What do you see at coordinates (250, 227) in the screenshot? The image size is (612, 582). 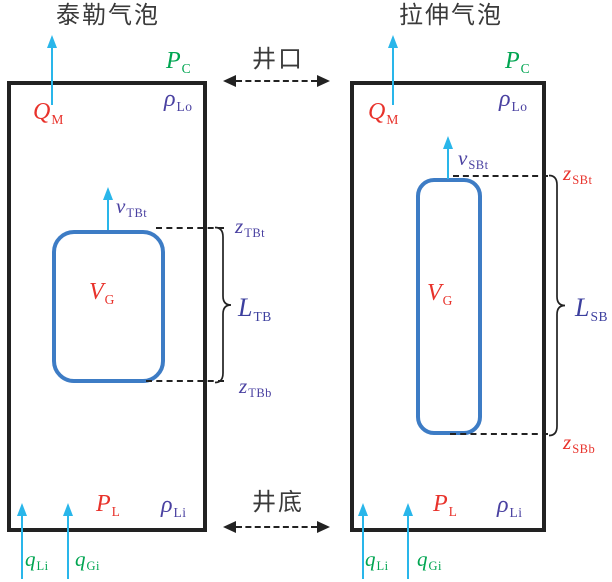 I see `bubble-top-depth-label: zTBt` at bounding box center [250, 227].